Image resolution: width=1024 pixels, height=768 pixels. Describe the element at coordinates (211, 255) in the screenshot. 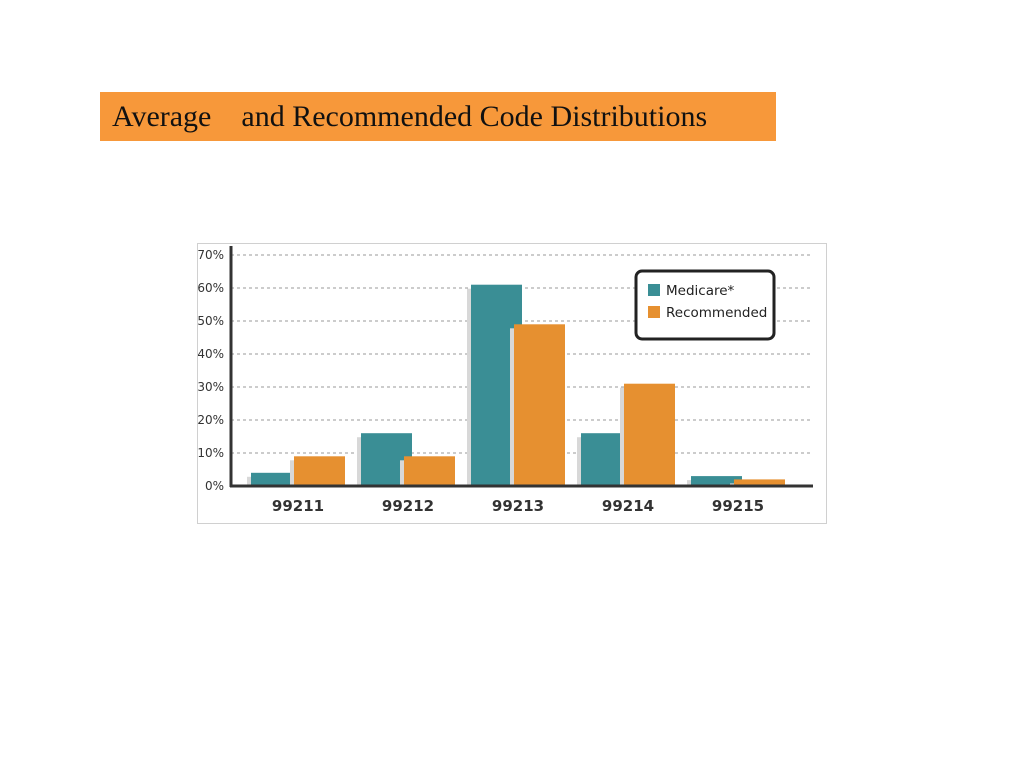

I see `y-tick-label: 70%` at that location.